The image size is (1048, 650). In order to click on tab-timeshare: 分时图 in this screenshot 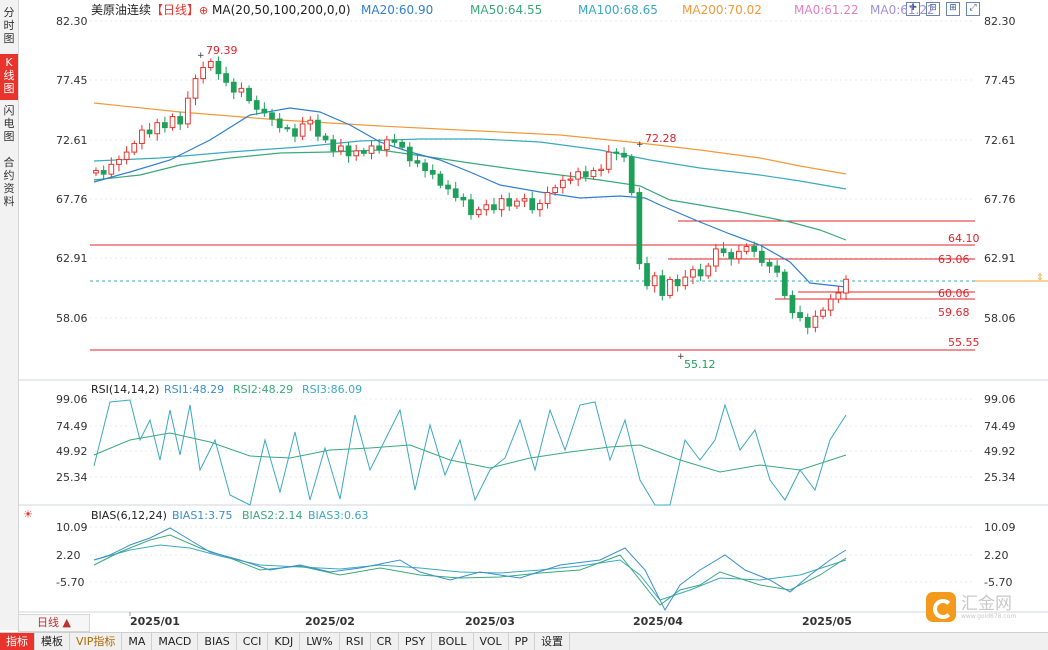, I will do `click(9, 25)`.